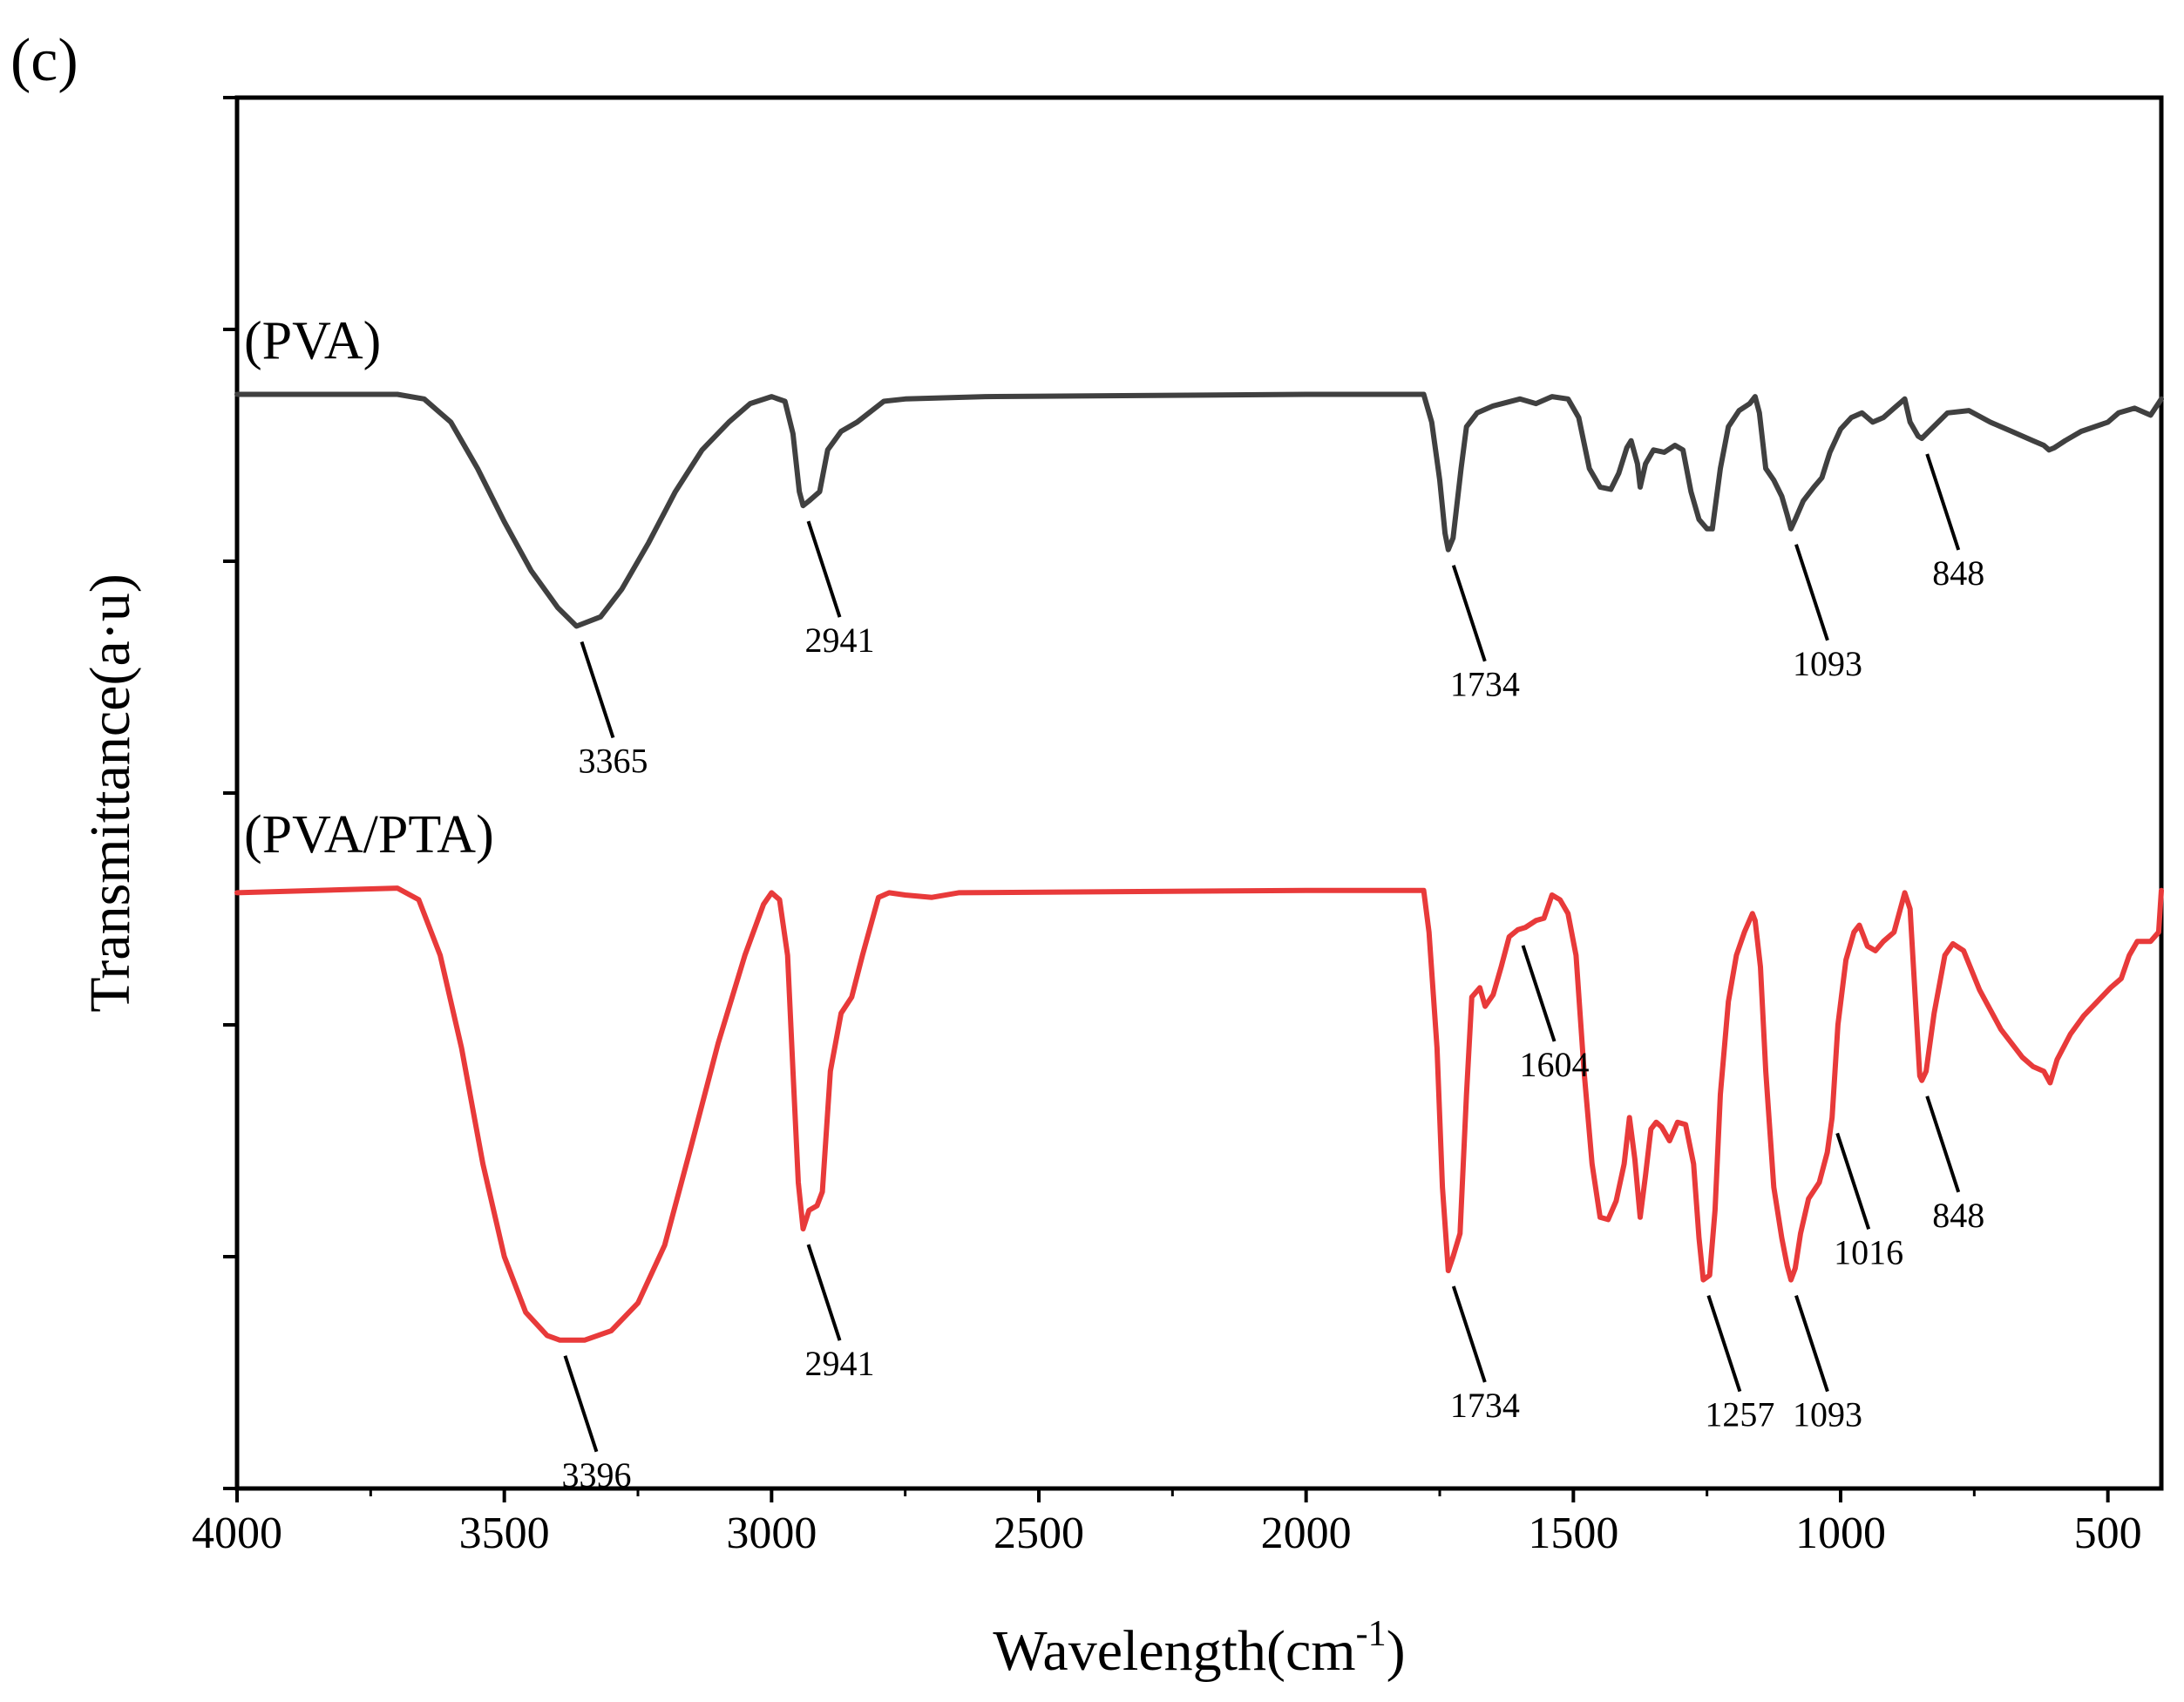  Describe the element at coordinates (1739, 1414) in the screenshot. I see `peak-label: 1257` at that location.